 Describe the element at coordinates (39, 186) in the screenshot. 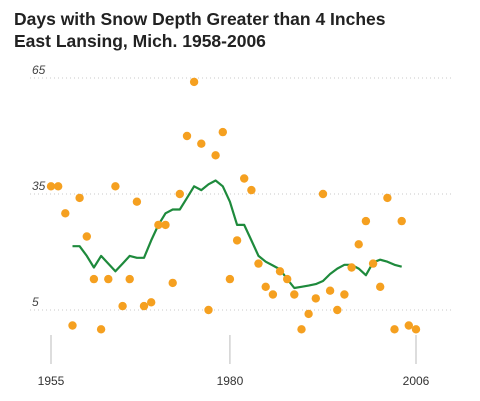

I see `y-tick-label: 35` at that location.